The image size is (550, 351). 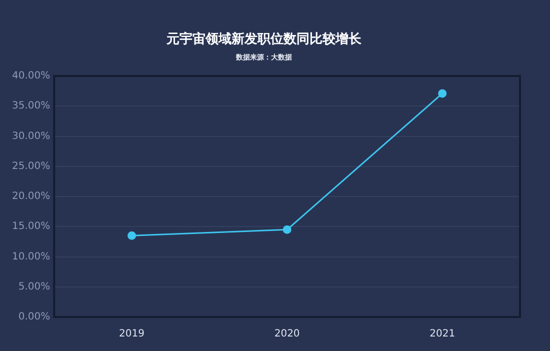 What do you see at coordinates (287, 334) in the screenshot?
I see `x-tick-label: 2020` at bounding box center [287, 334].